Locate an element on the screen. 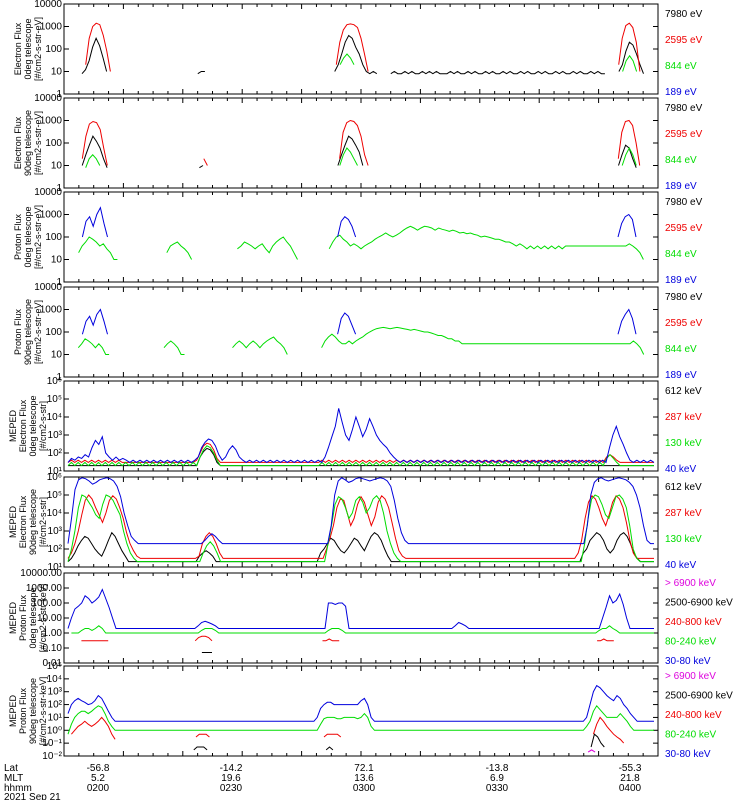  hhmm-value-3: 0300 is located at coordinates (364, 788).